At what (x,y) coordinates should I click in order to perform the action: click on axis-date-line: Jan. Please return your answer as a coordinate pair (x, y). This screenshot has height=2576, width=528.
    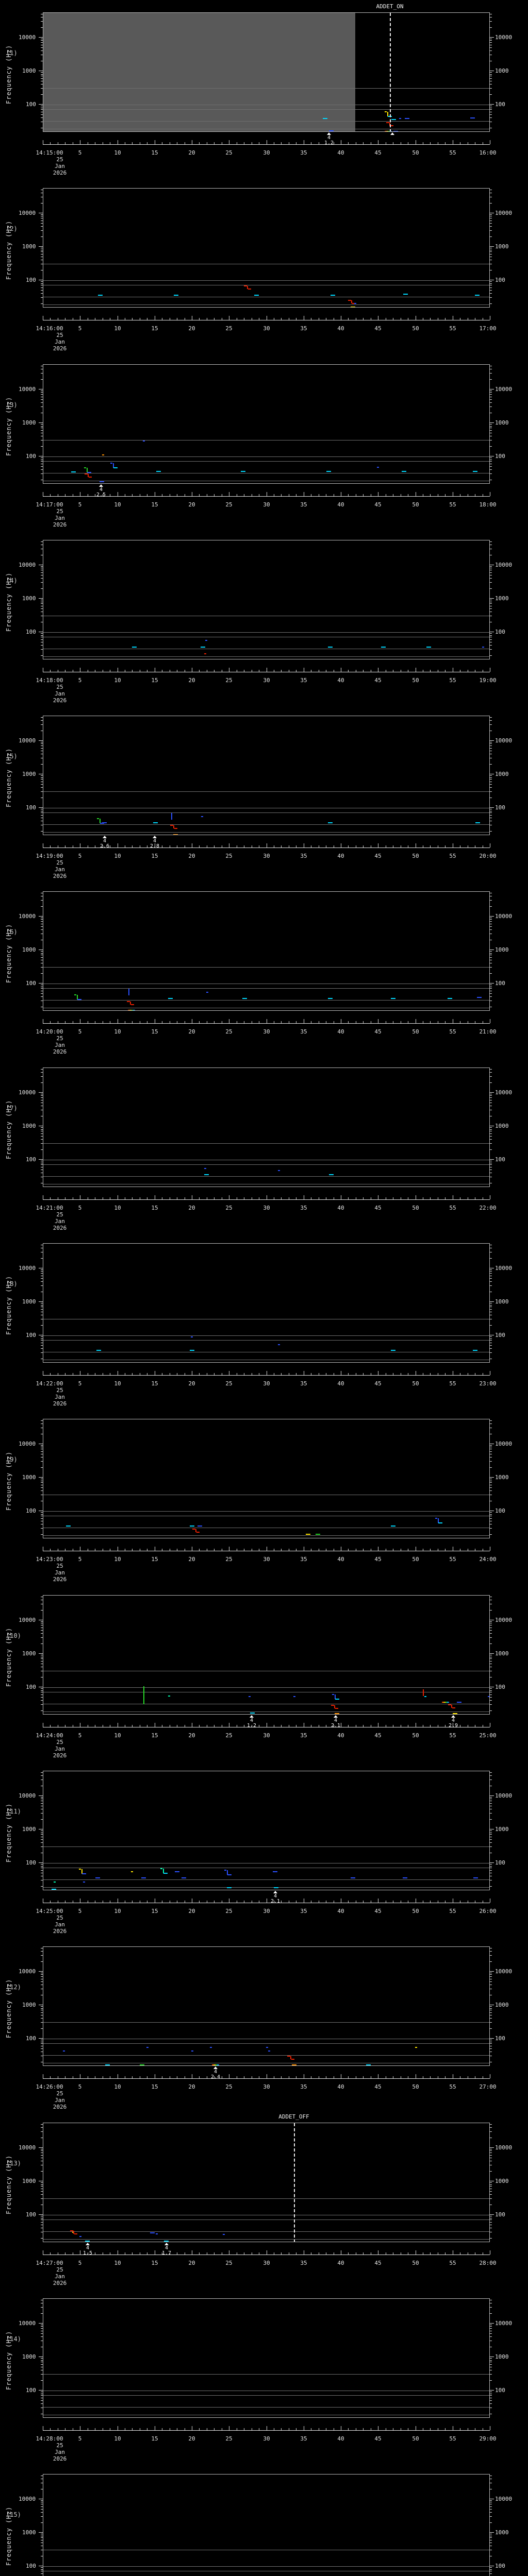
    Looking at the image, I should click on (60, 167).